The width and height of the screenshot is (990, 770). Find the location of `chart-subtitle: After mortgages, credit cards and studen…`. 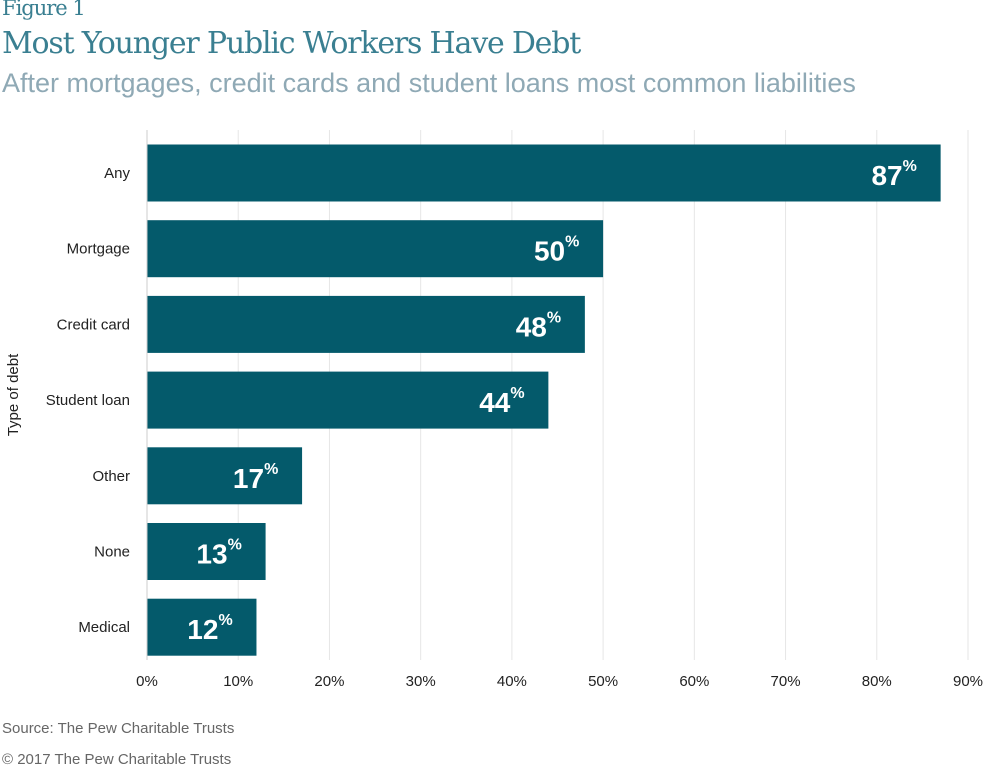

chart-subtitle: After mortgages, credit cards and studen… is located at coordinates (429, 83).